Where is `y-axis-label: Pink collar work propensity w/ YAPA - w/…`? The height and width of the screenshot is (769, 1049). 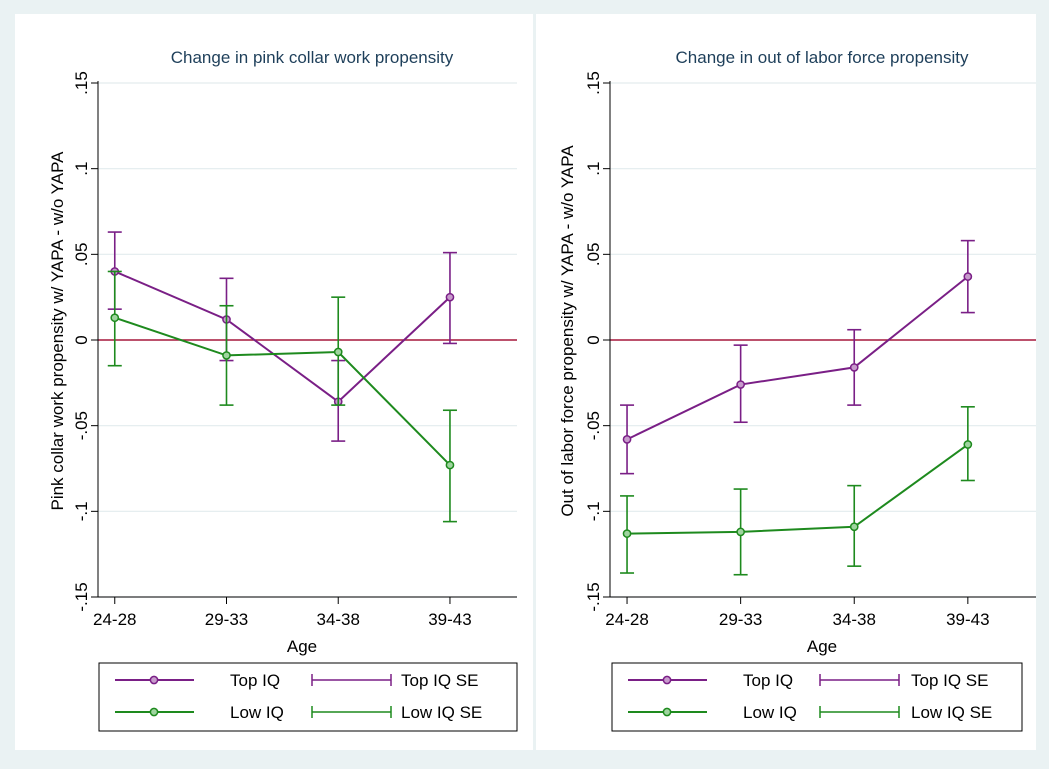 y-axis-label: Pink collar work propensity w/ YAPA - w/… is located at coordinates (57, 331).